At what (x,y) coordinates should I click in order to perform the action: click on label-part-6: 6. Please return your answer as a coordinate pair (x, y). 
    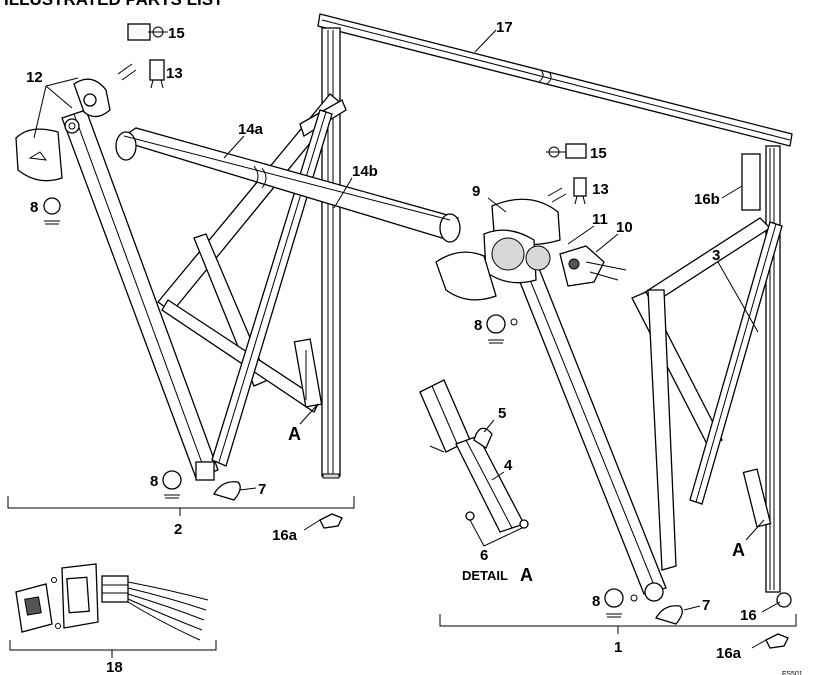
    Looking at the image, I should click on (484, 555).